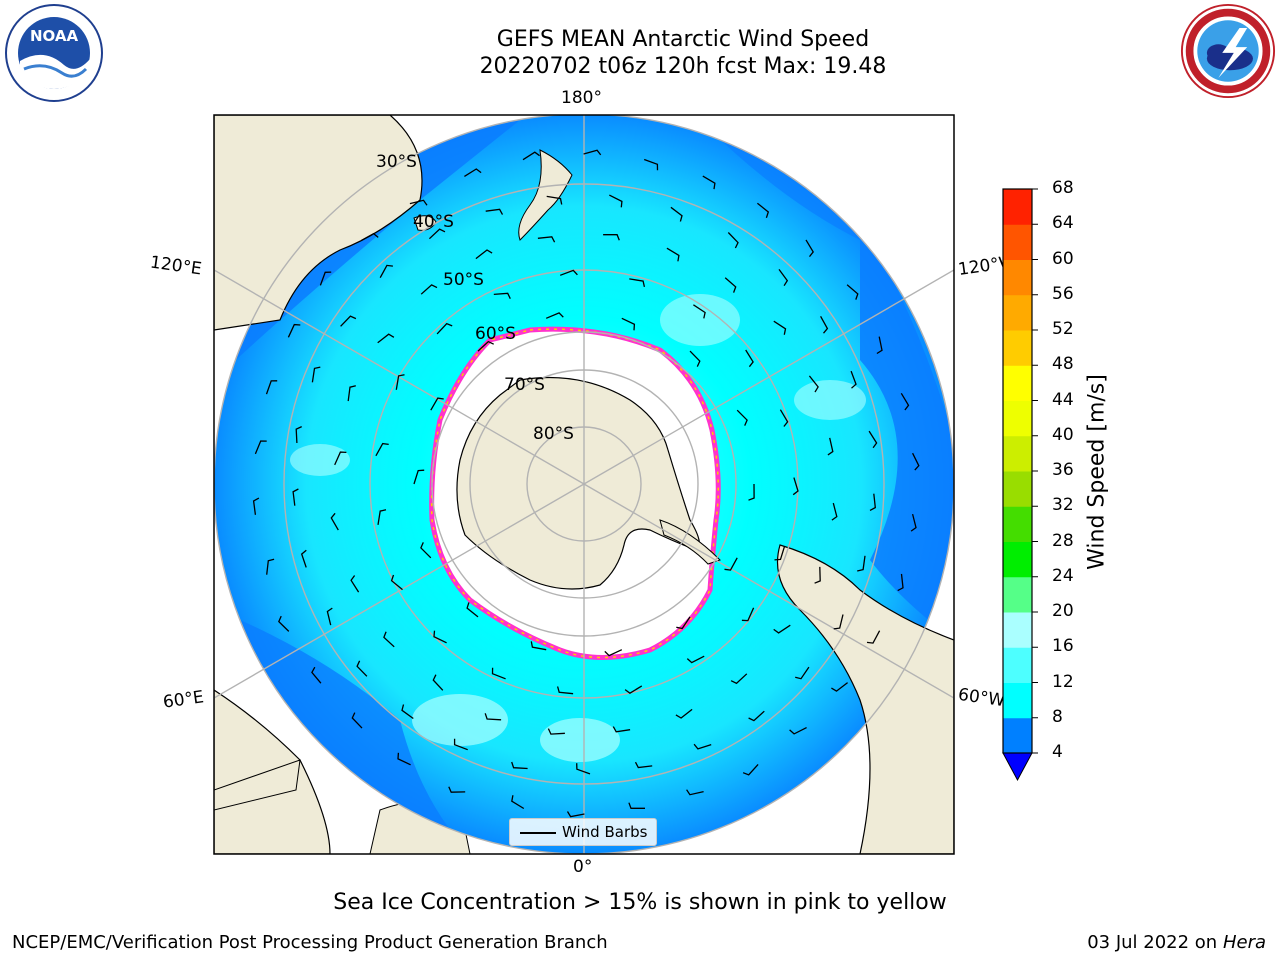  Describe the element at coordinates (1244, 942) in the screenshot. I see `credit-host: Hera` at that location.